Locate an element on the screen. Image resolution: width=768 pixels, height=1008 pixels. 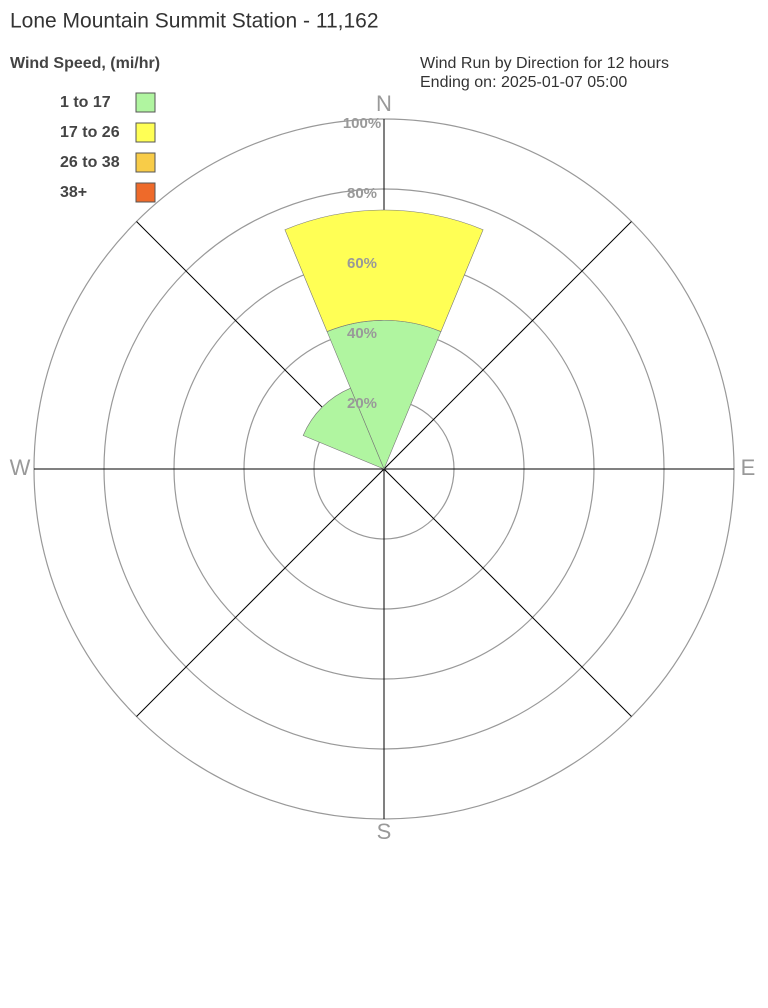
legend-title: Wind Speed, (mi/hr) is located at coordinates (85, 63).